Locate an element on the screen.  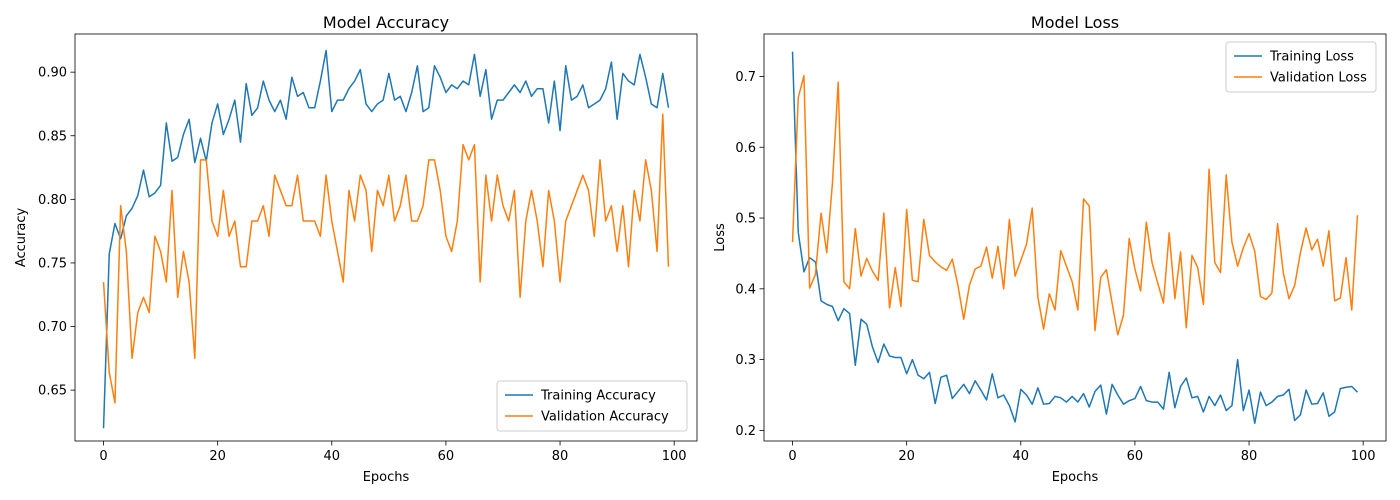
y-tick-label-0-5: 0.90 is located at coordinates (52, 73).